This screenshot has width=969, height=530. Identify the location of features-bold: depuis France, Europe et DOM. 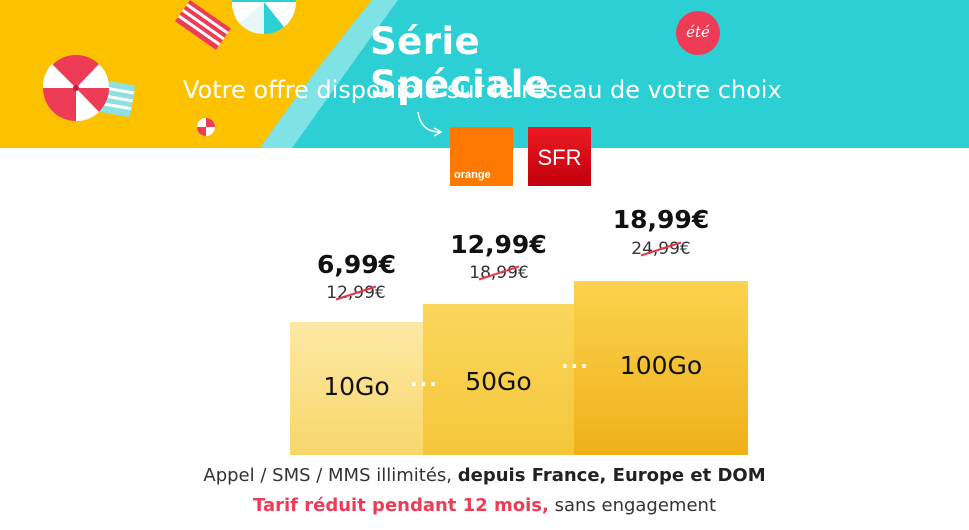
(611, 475).